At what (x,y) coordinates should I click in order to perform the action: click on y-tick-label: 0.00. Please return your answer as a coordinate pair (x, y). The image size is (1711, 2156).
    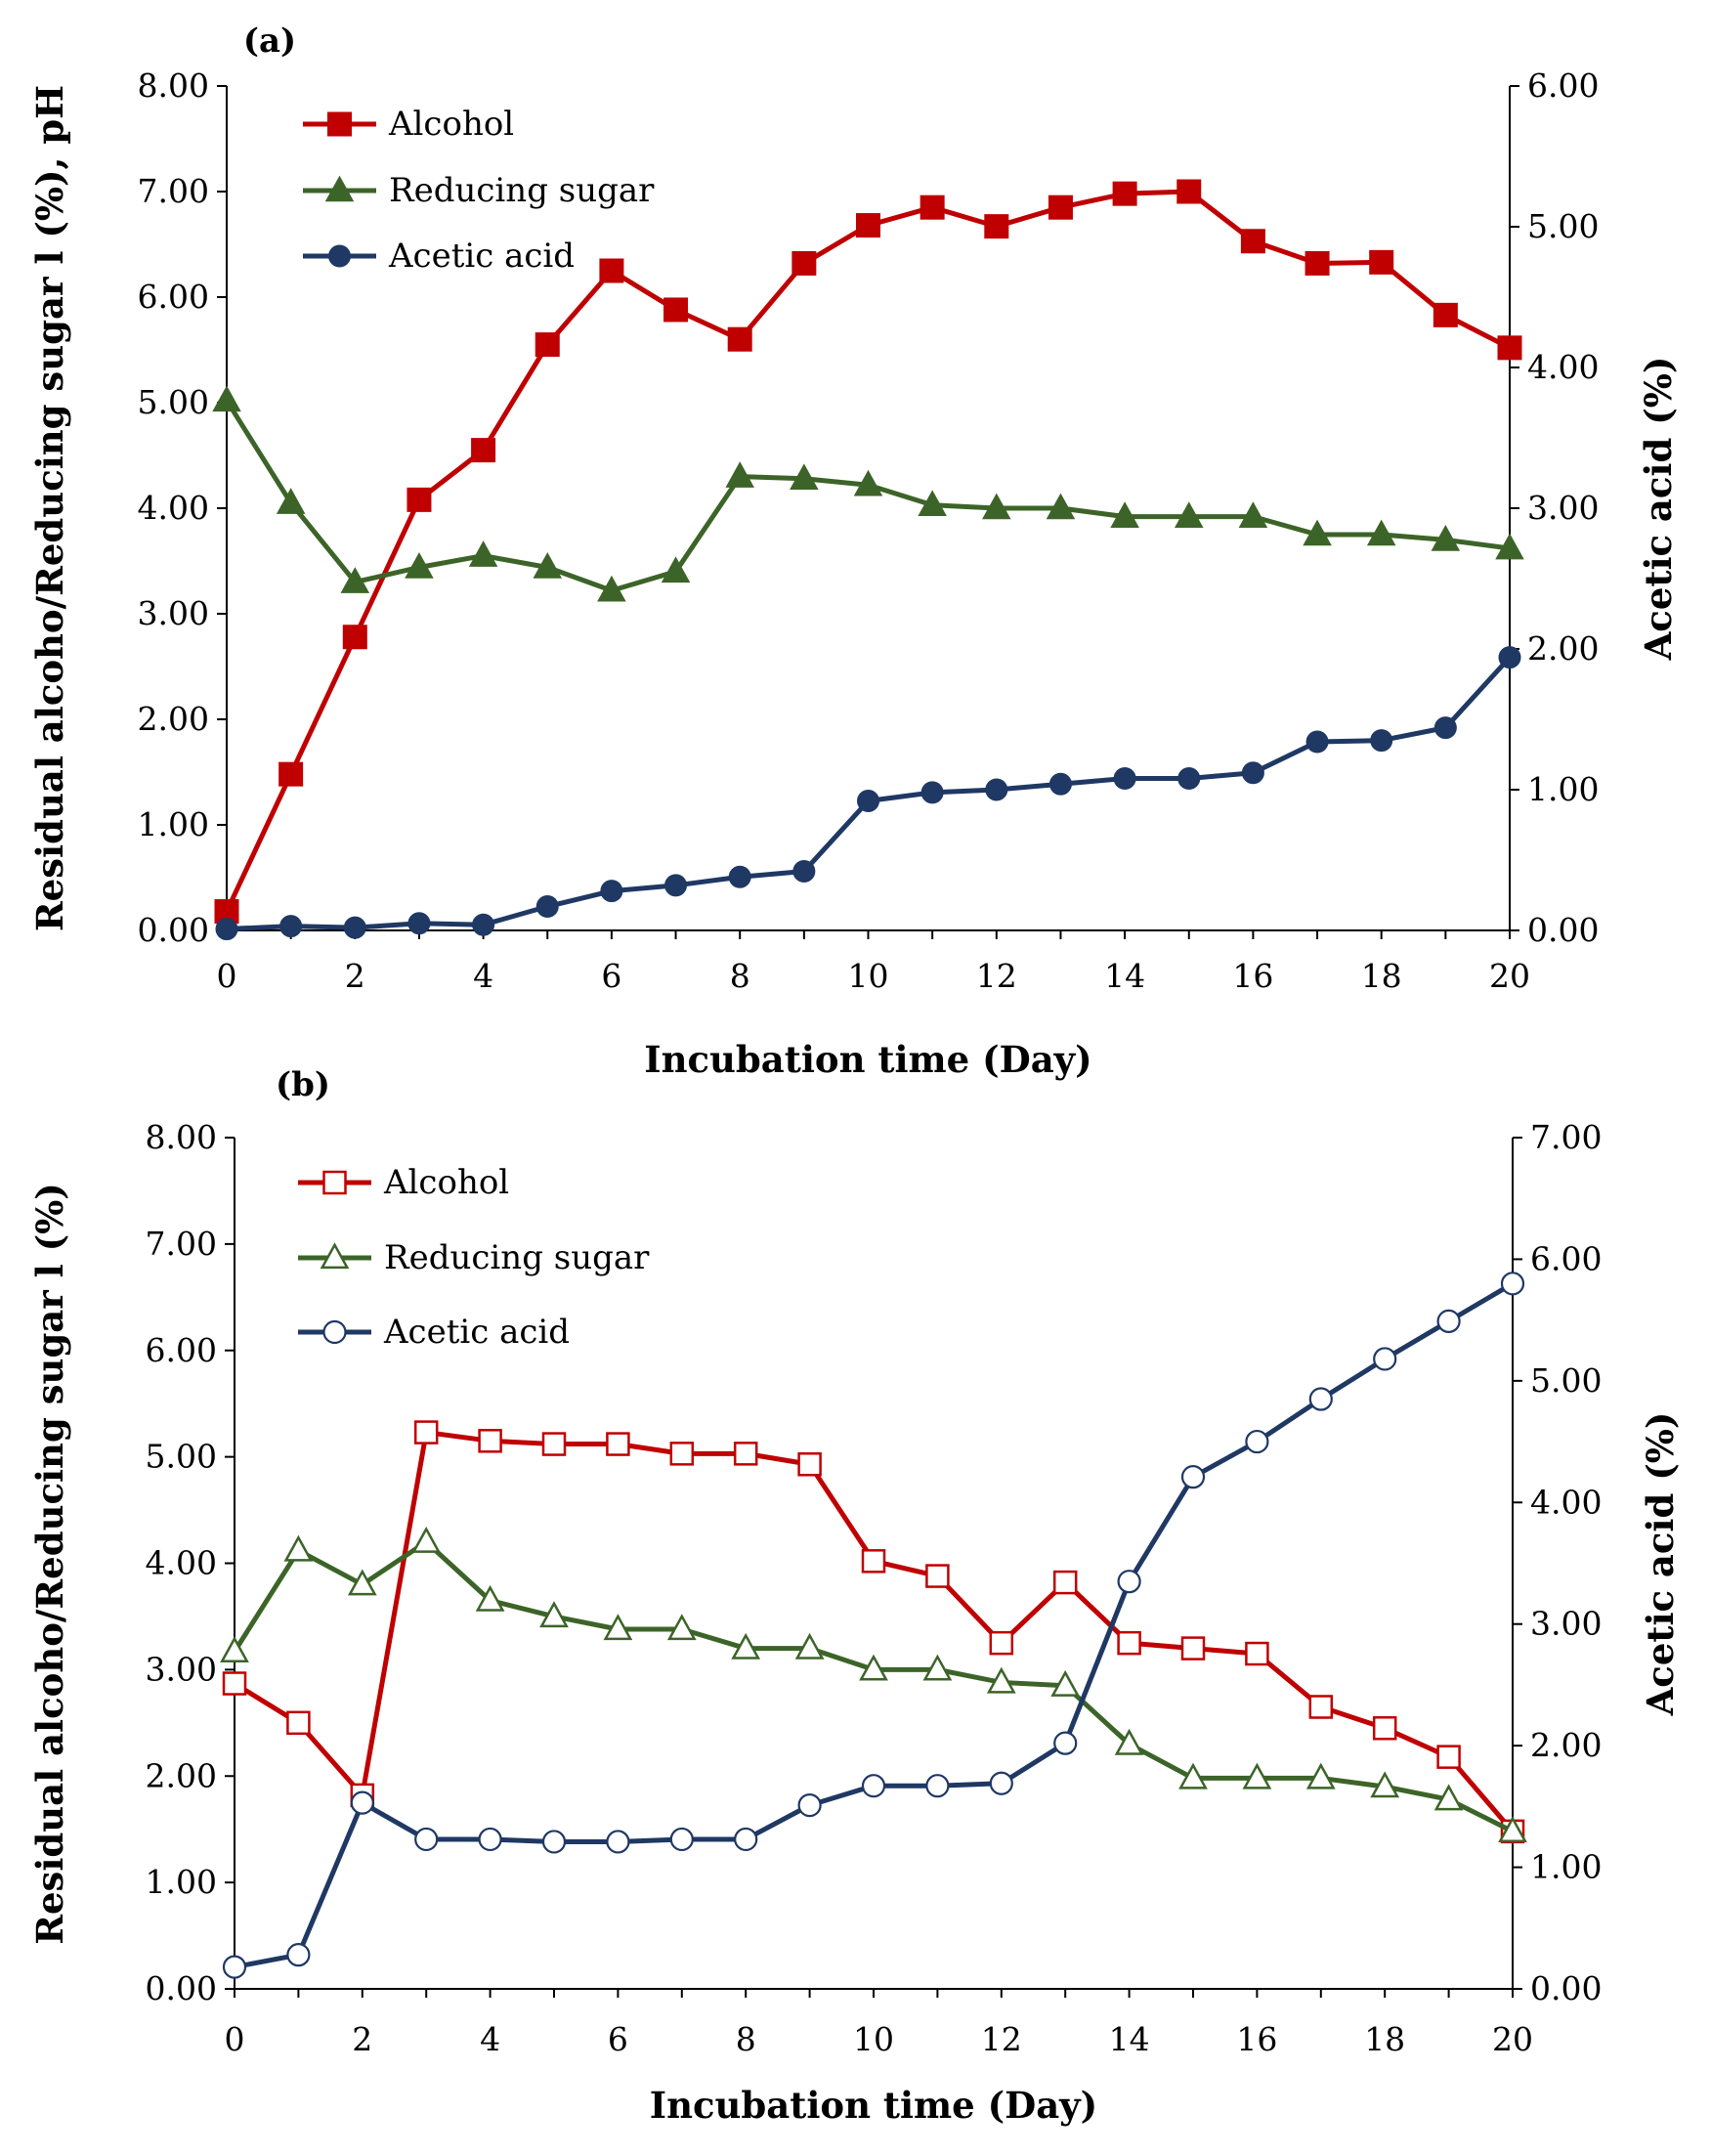
    Looking at the image, I should click on (181, 1988).